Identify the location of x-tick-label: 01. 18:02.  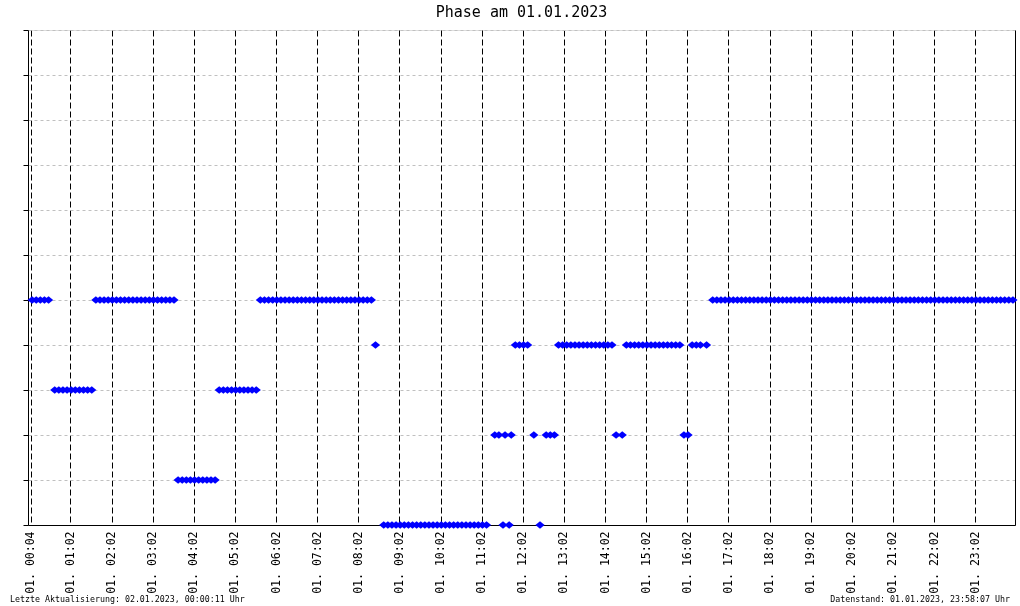
(769, 562).